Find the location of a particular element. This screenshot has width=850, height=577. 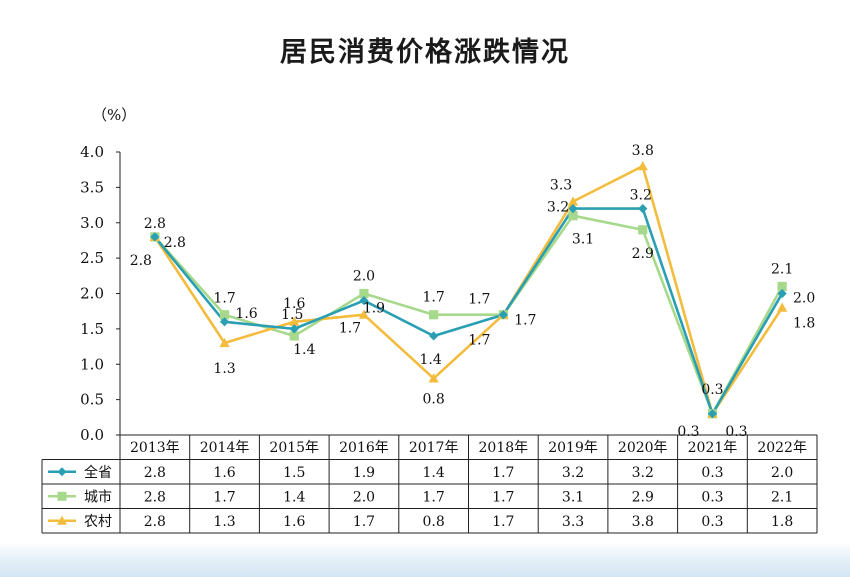

table-cell-value: 2.1 is located at coordinates (782, 497).